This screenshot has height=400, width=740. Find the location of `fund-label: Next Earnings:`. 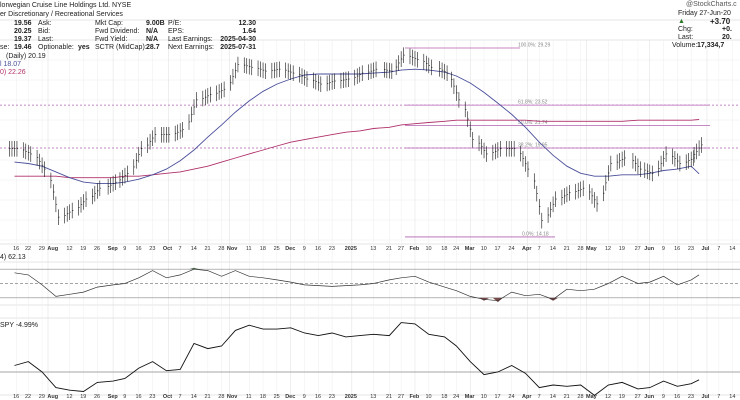

fund-label: Next Earnings: is located at coordinates (191, 47).